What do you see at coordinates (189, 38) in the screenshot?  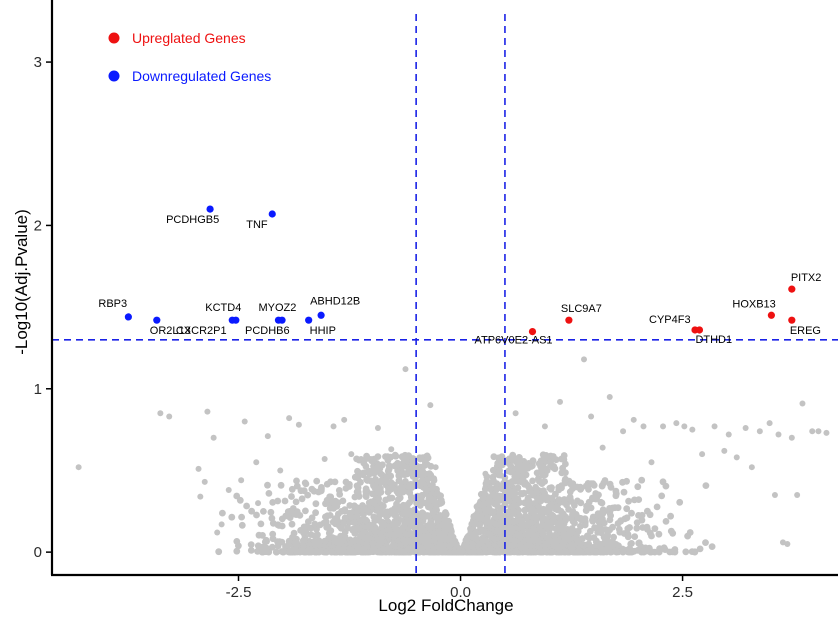 I see `legend-label: Upreglated Genes` at bounding box center [189, 38].